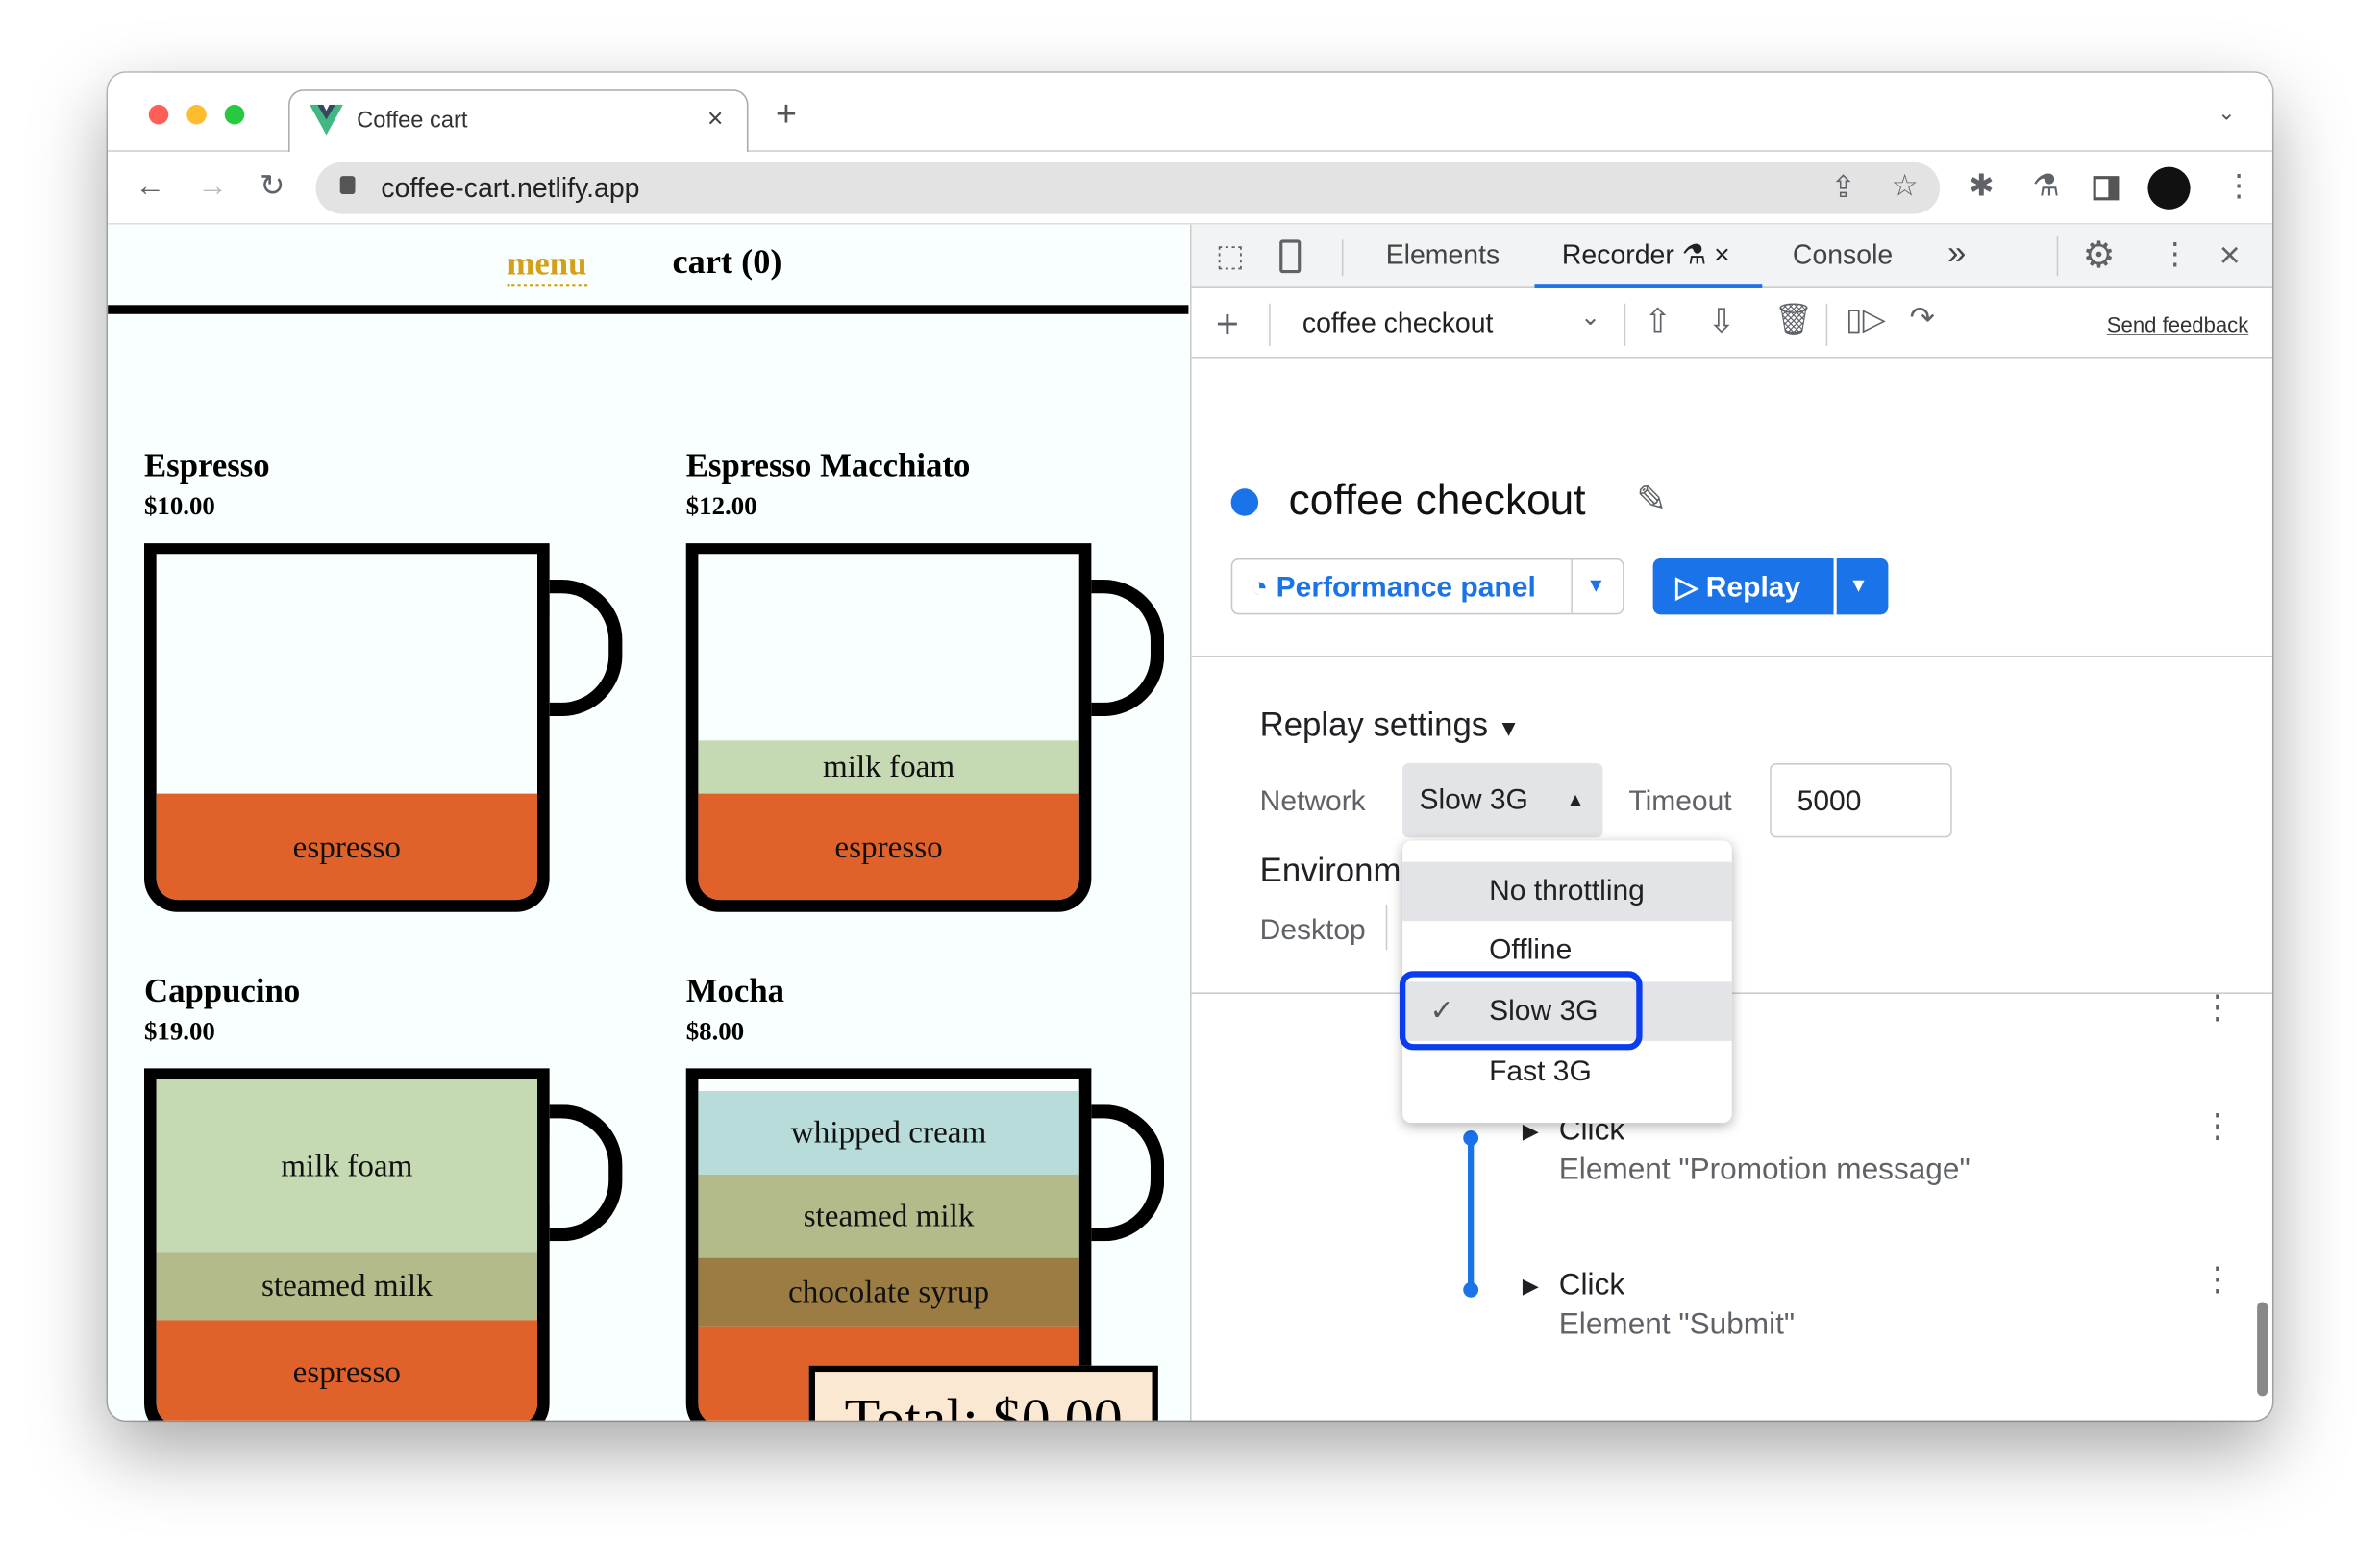 This screenshot has height=1563, width=2380. What do you see at coordinates (1859, 585) in the screenshot?
I see `replay-dropdown-icon: ▼` at bounding box center [1859, 585].